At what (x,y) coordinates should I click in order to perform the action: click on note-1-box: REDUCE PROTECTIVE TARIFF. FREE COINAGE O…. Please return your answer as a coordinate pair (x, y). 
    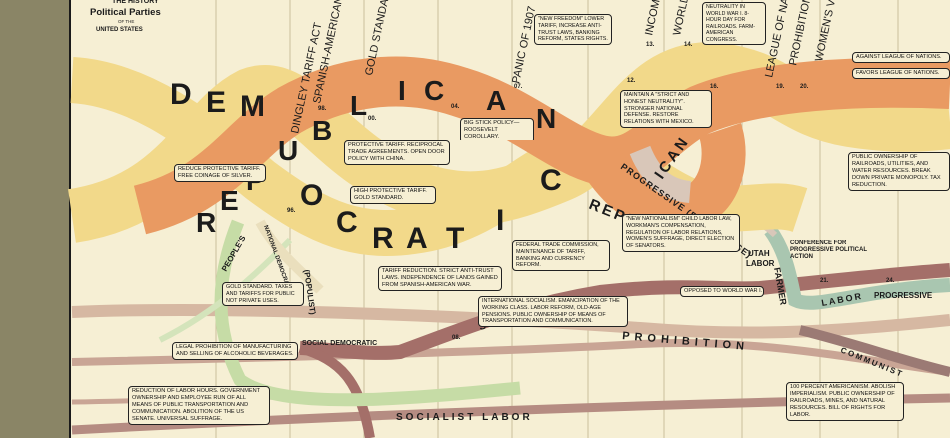
    Looking at the image, I should click on (220, 173).